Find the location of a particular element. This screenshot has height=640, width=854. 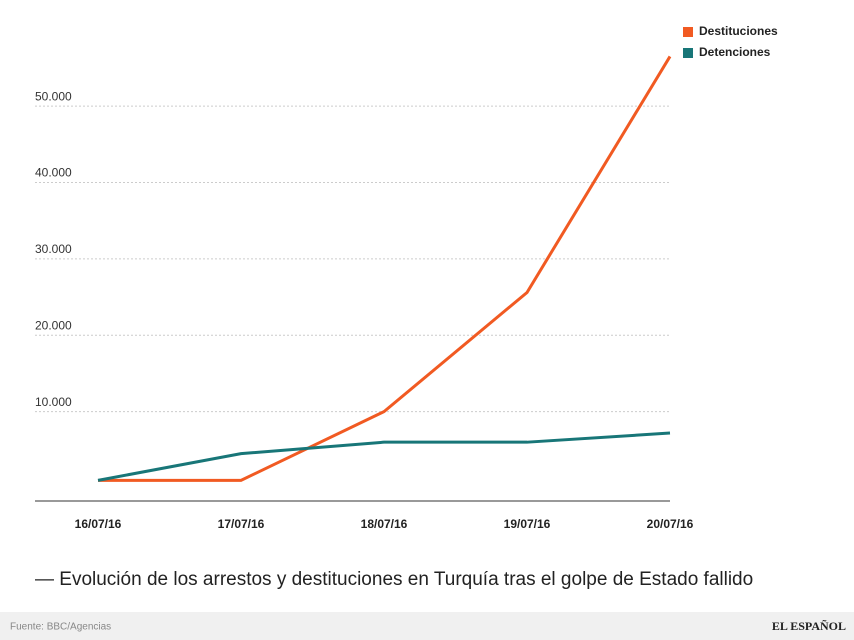

legend-label: Destituciones is located at coordinates (738, 31).